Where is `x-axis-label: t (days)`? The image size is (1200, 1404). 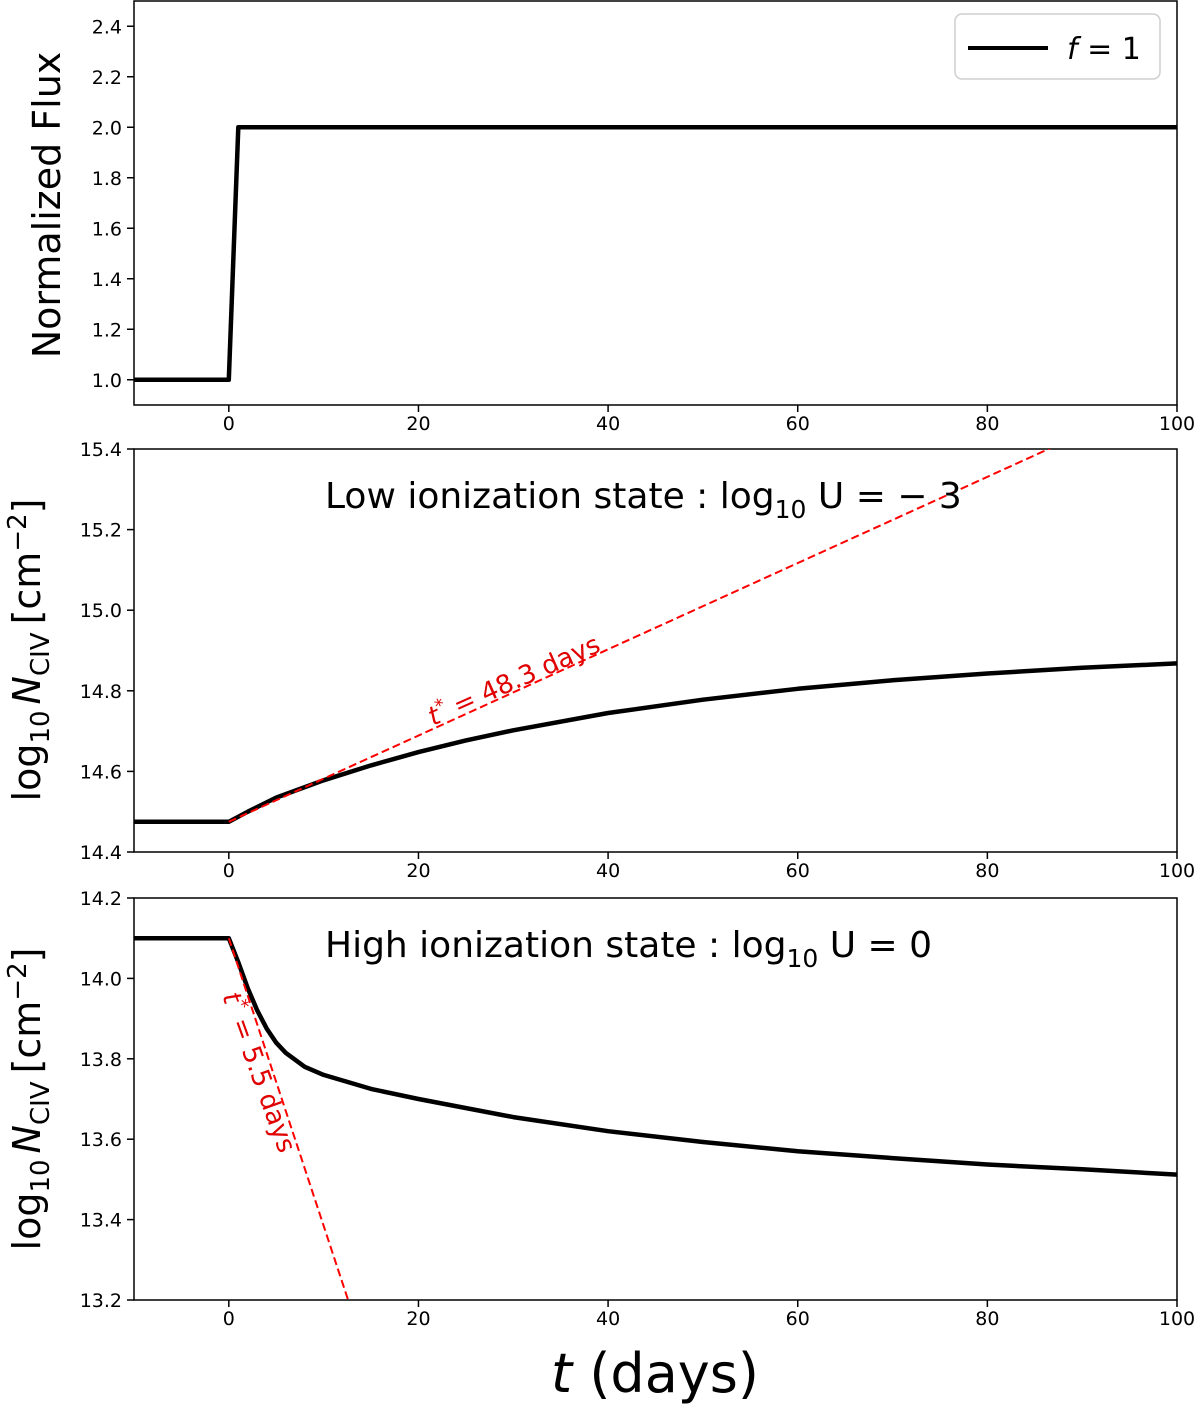
x-axis-label: t (days) is located at coordinates (655, 1373).